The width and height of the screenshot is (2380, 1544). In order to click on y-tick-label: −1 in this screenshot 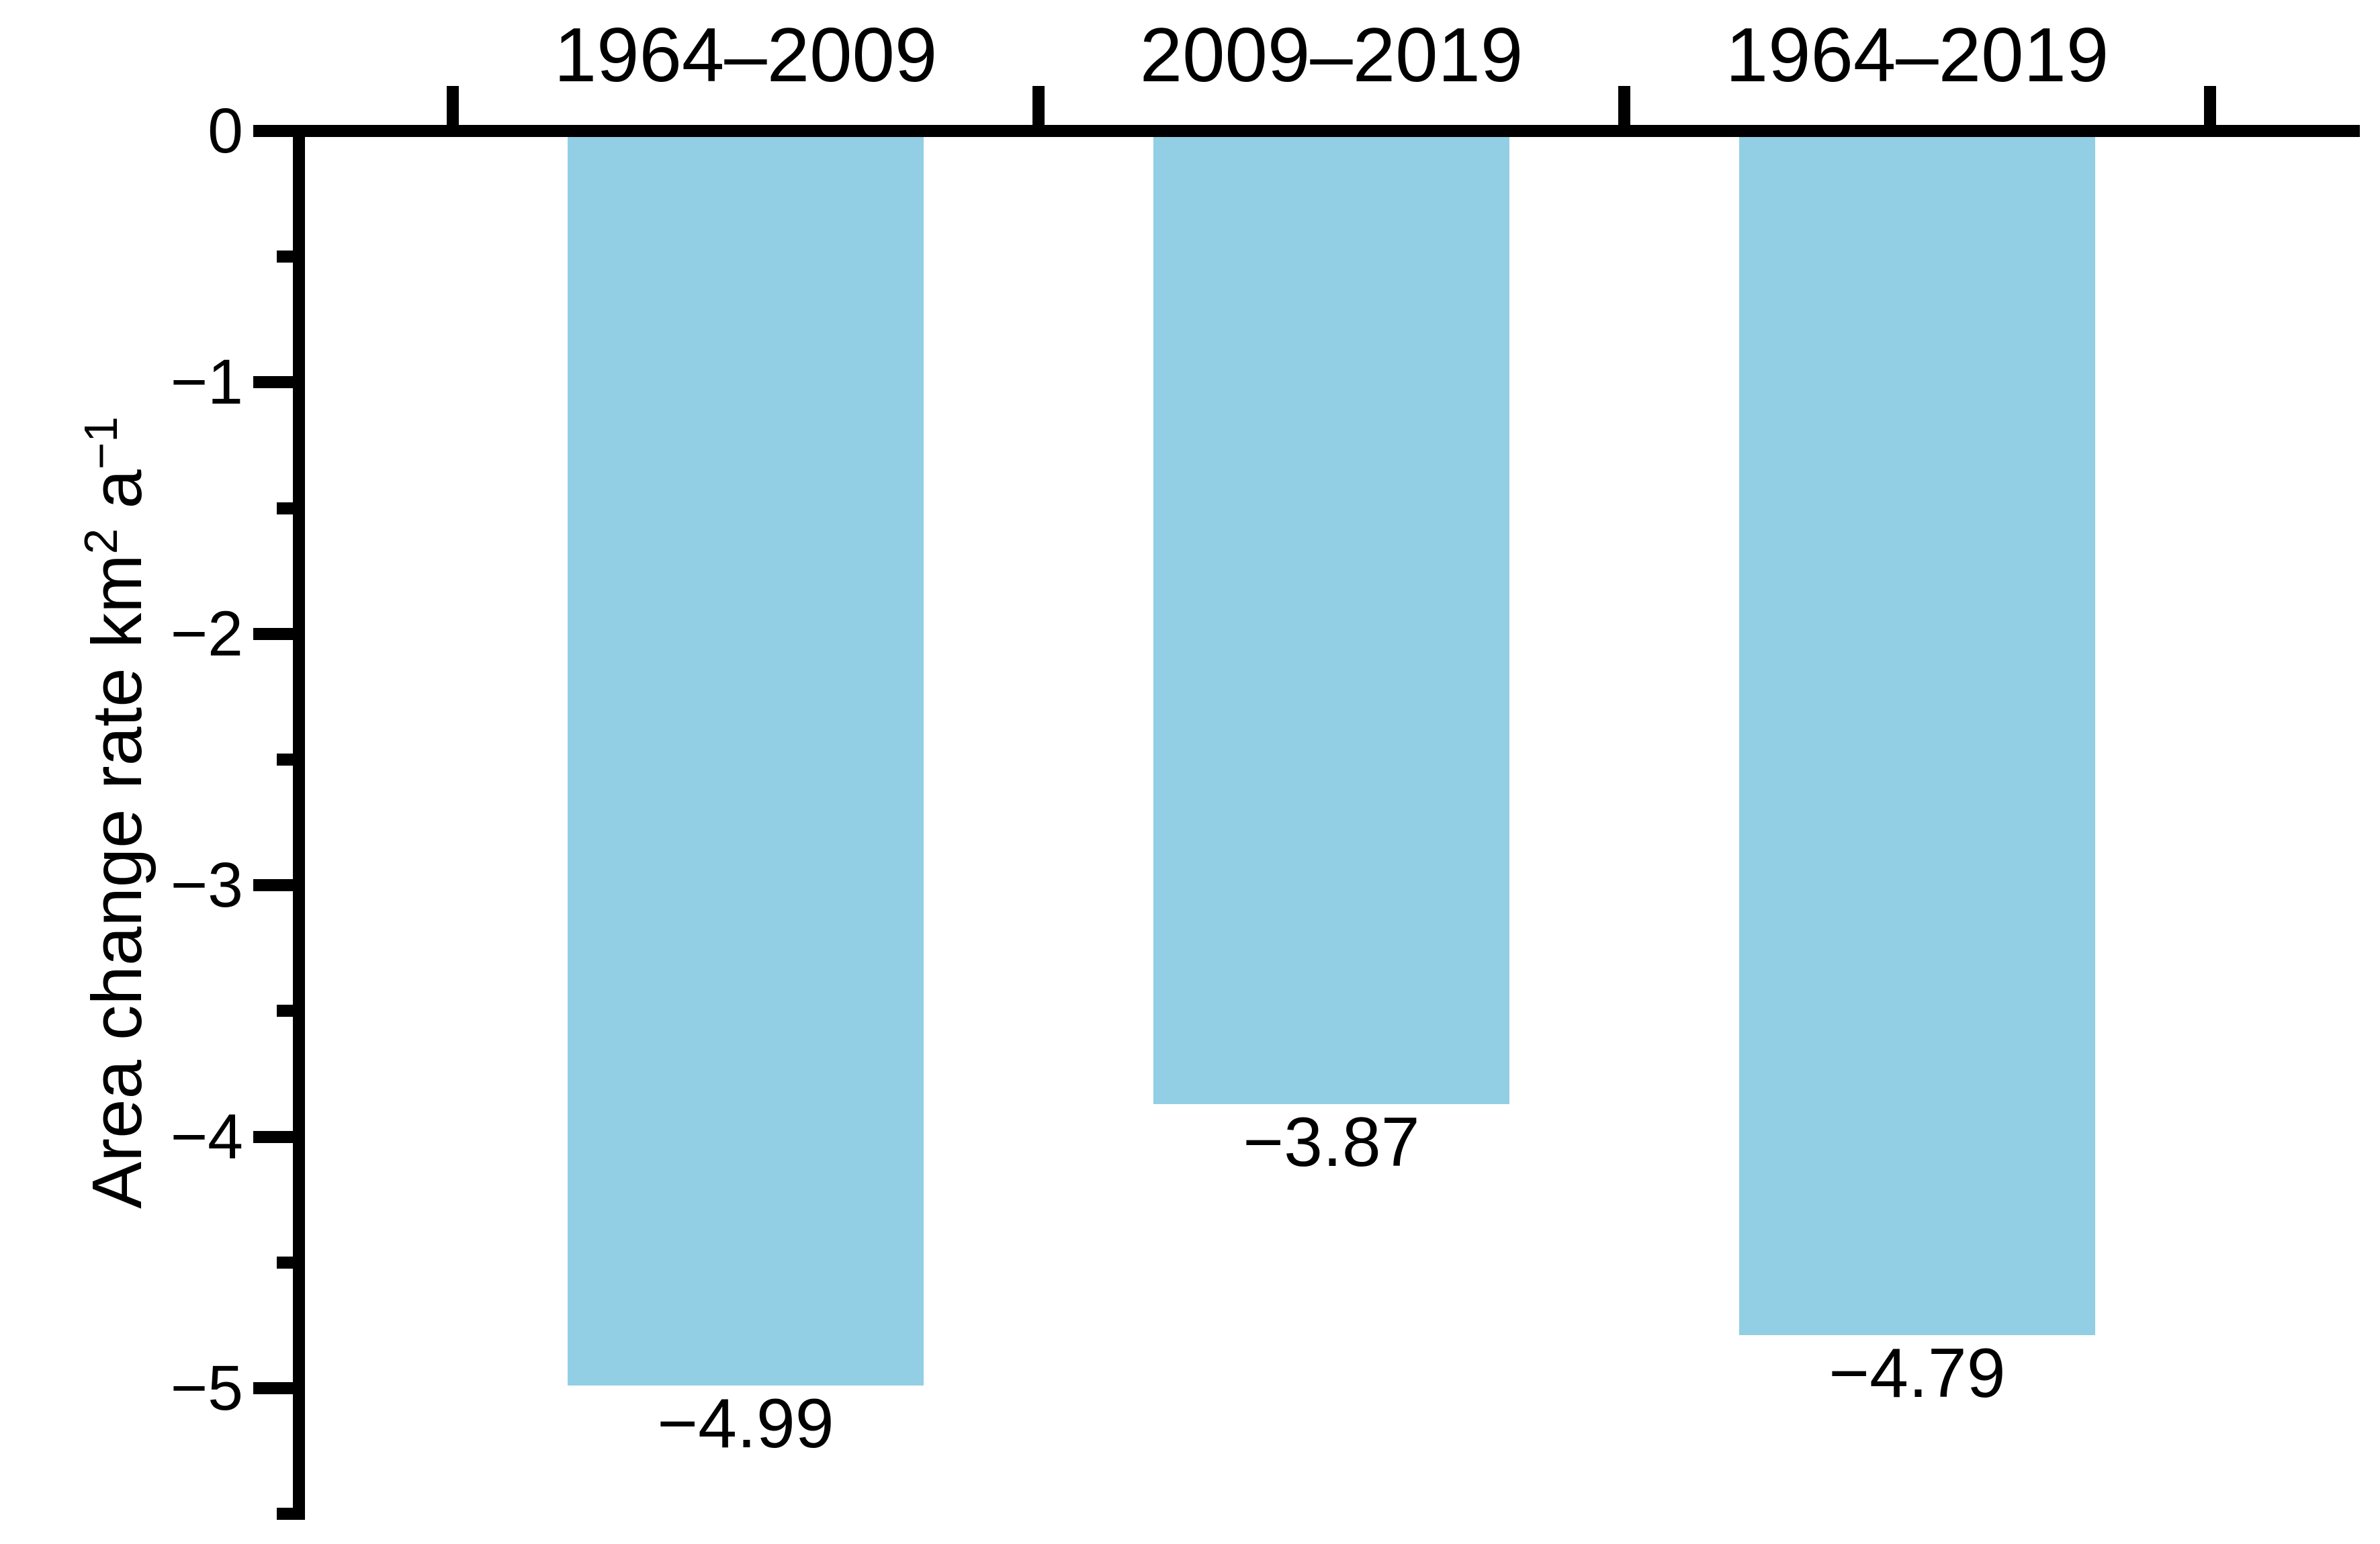, I will do `click(207, 382)`.